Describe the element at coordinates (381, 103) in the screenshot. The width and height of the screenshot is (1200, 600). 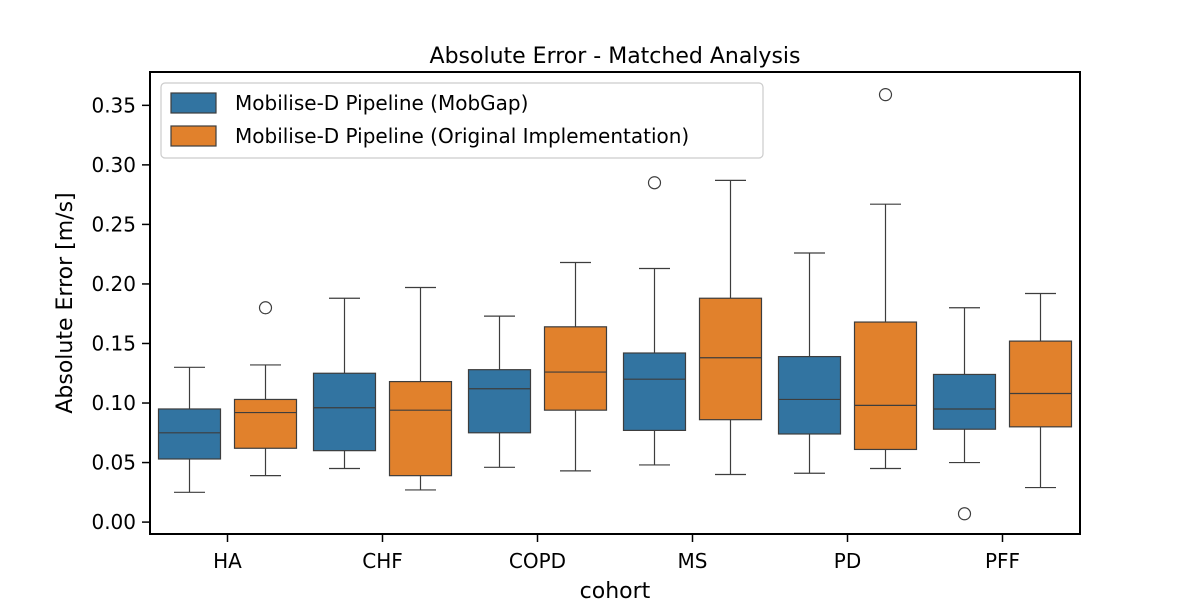
I see `legend-label: Mobilise-D Pipeline (MobGap)` at that location.